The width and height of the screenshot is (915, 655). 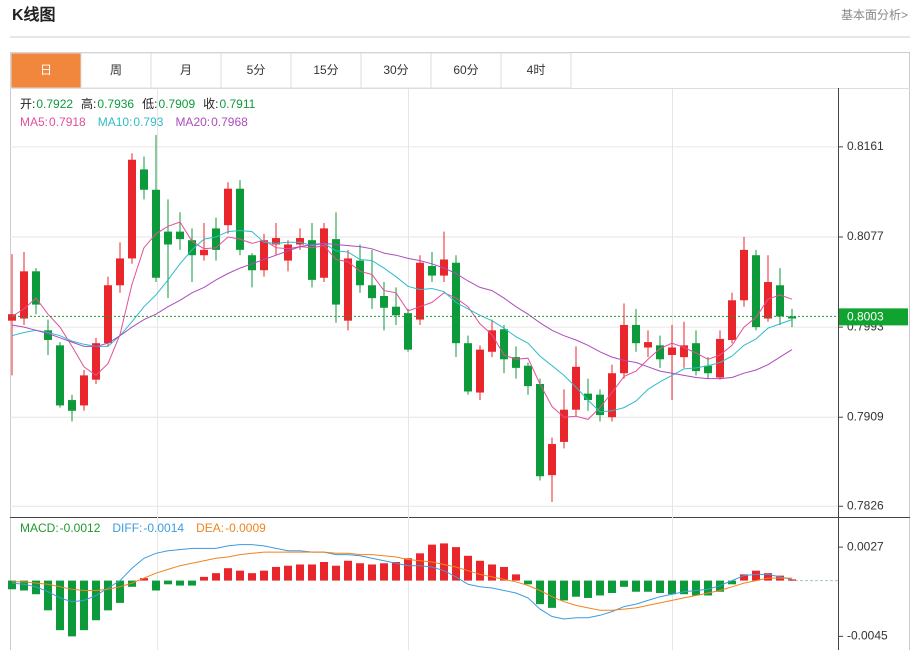 I want to click on tab-label: 15分, so click(x=325, y=70).